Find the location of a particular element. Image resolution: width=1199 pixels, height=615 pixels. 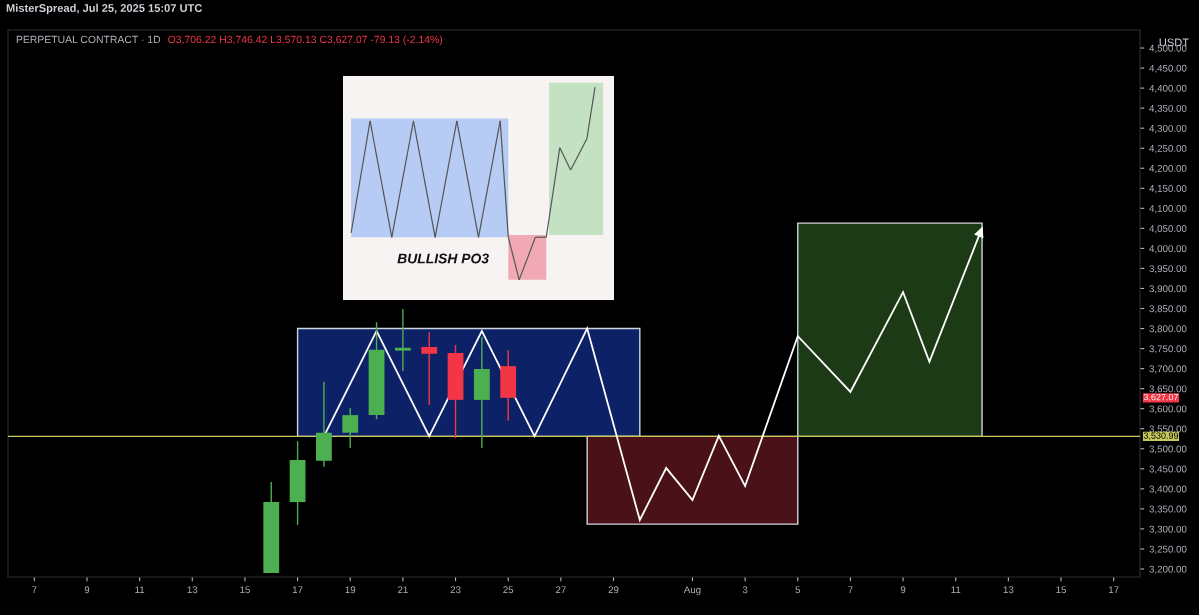

y-tick-label: 3,500.00 is located at coordinates (1168, 449).